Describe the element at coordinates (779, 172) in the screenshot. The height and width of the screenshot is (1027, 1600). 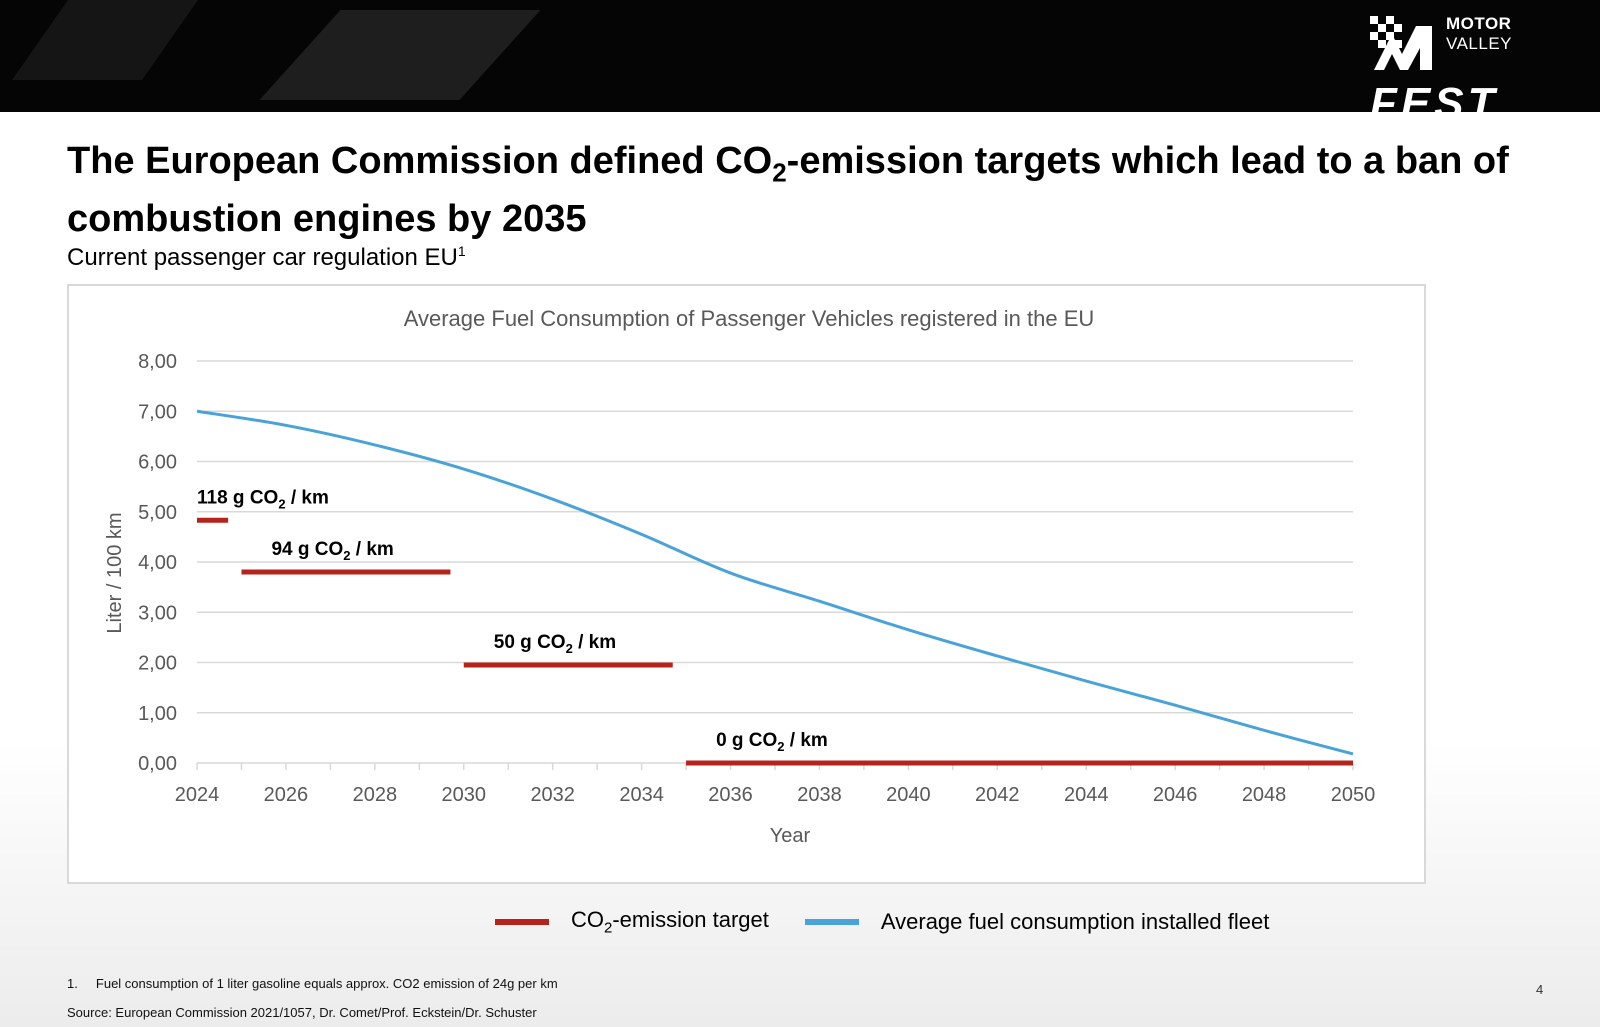
I see `title-subscript: 2` at that location.